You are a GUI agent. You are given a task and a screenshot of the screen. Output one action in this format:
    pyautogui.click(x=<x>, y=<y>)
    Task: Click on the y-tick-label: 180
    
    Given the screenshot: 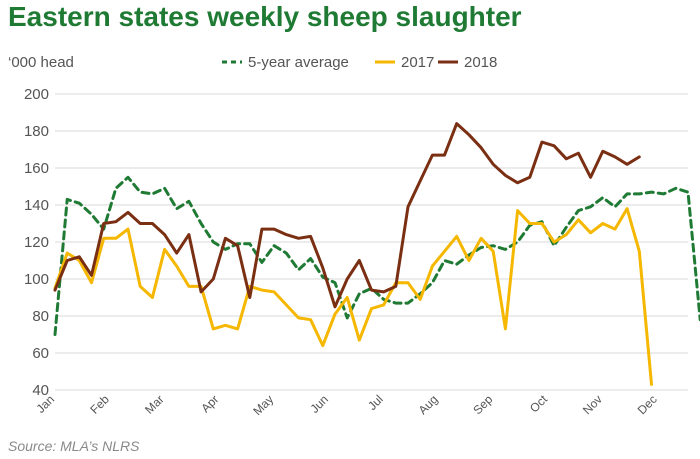 What is the action you would take?
    pyautogui.click(x=36, y=131)
    